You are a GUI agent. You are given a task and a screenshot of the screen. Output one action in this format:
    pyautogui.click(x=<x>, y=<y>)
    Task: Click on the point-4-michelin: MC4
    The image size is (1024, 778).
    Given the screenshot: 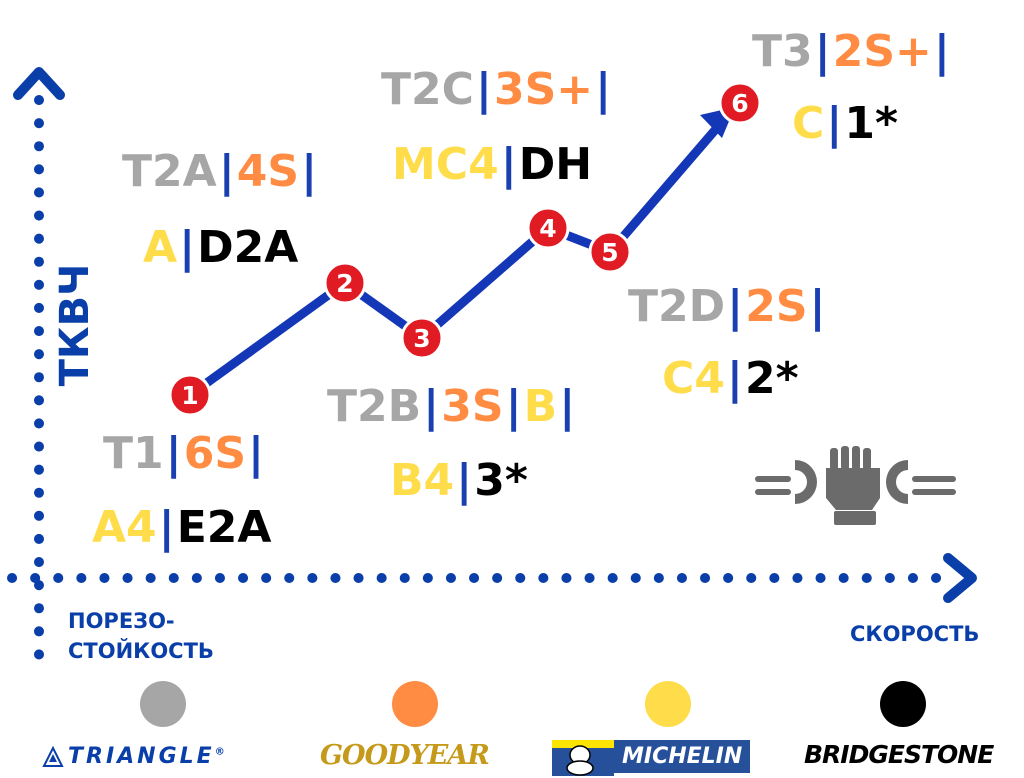 What is the action you would take?
    pyautogui.click(x=445, y=164)
    